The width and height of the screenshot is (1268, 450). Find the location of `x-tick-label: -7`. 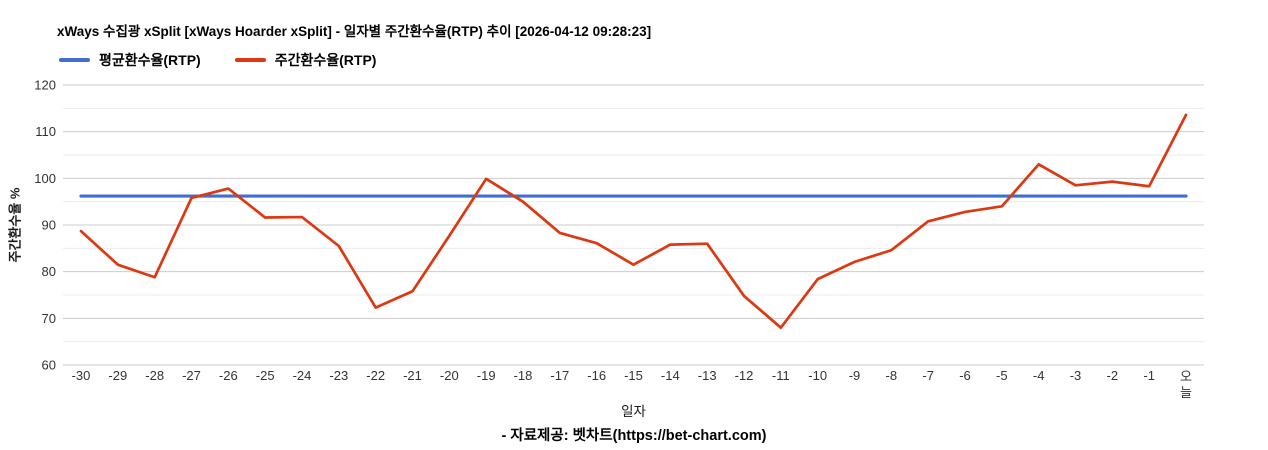

x-tick-label: -7 is located at coordinates (928, 375).